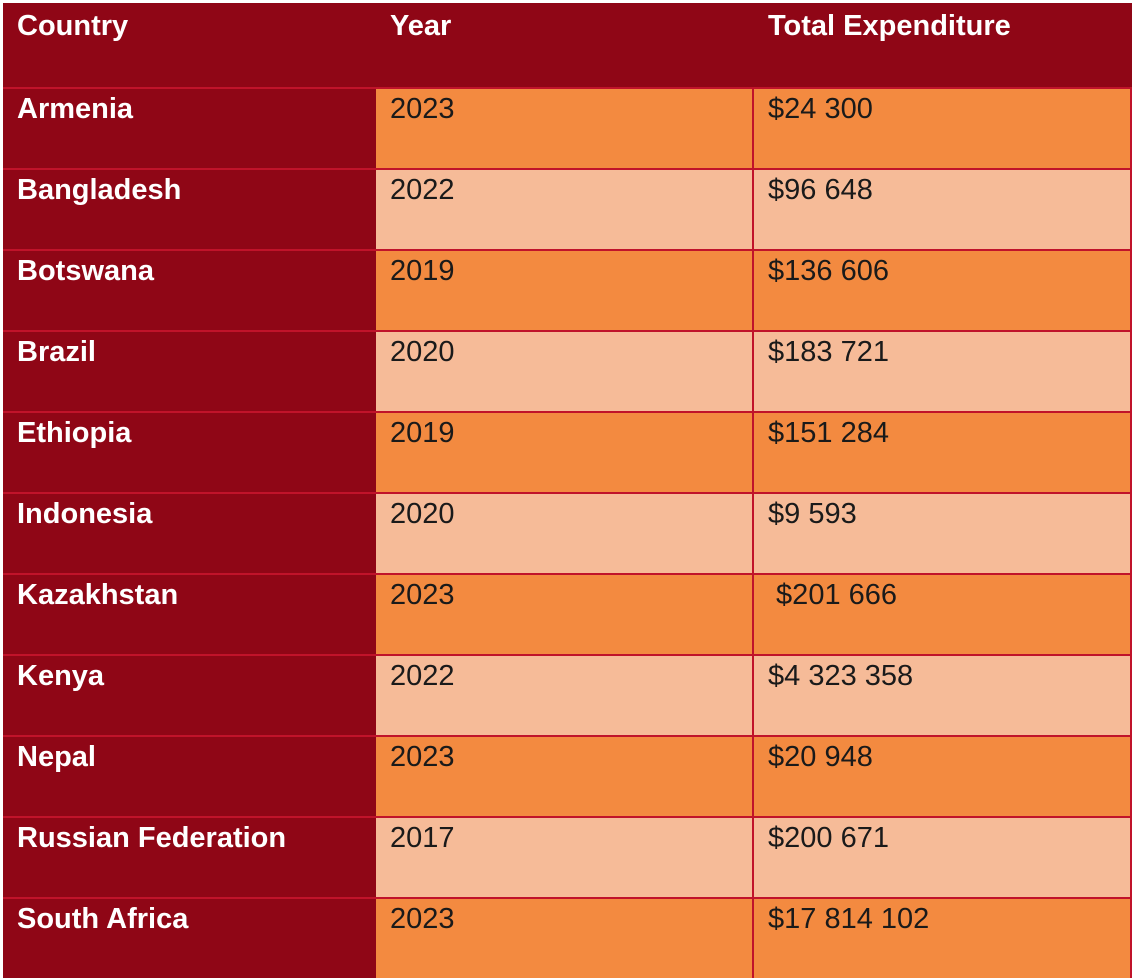 The width and height of the screenshot is (1135, 979). I want to click on header-total-expenditure: Total Expenditure, so click(889, 26).